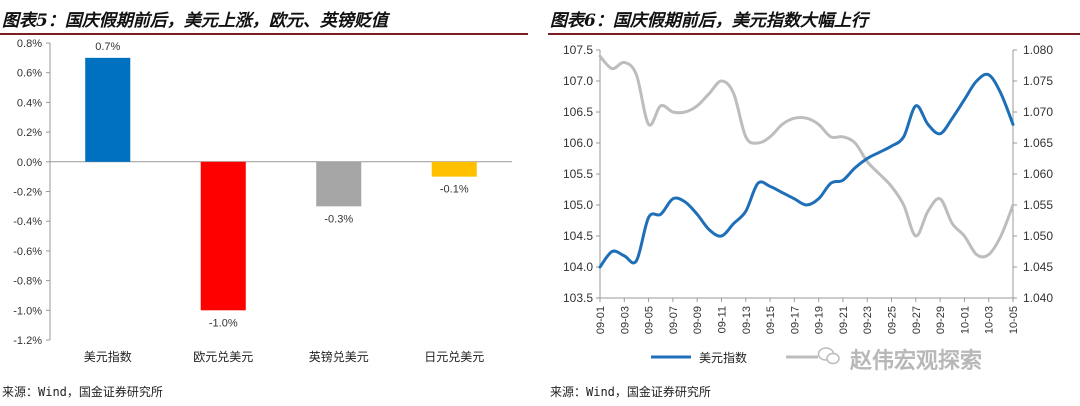 This screenshot has width=1080, height=406. I want to click on left-source-note: 来源：Wind，国金证券研究所, so click(82, 392).